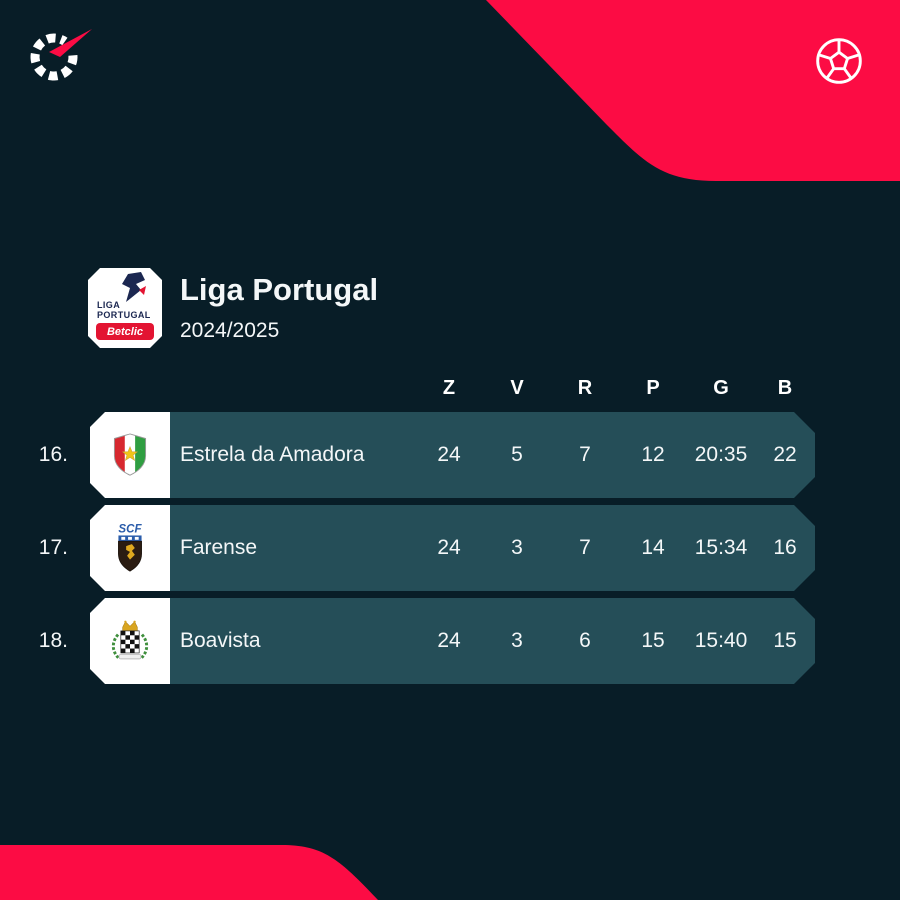 This screenshot has width=900, height=900. I want to click on table-row: Boavista 24 3 6 15 15:40 15, so click(452, 641).